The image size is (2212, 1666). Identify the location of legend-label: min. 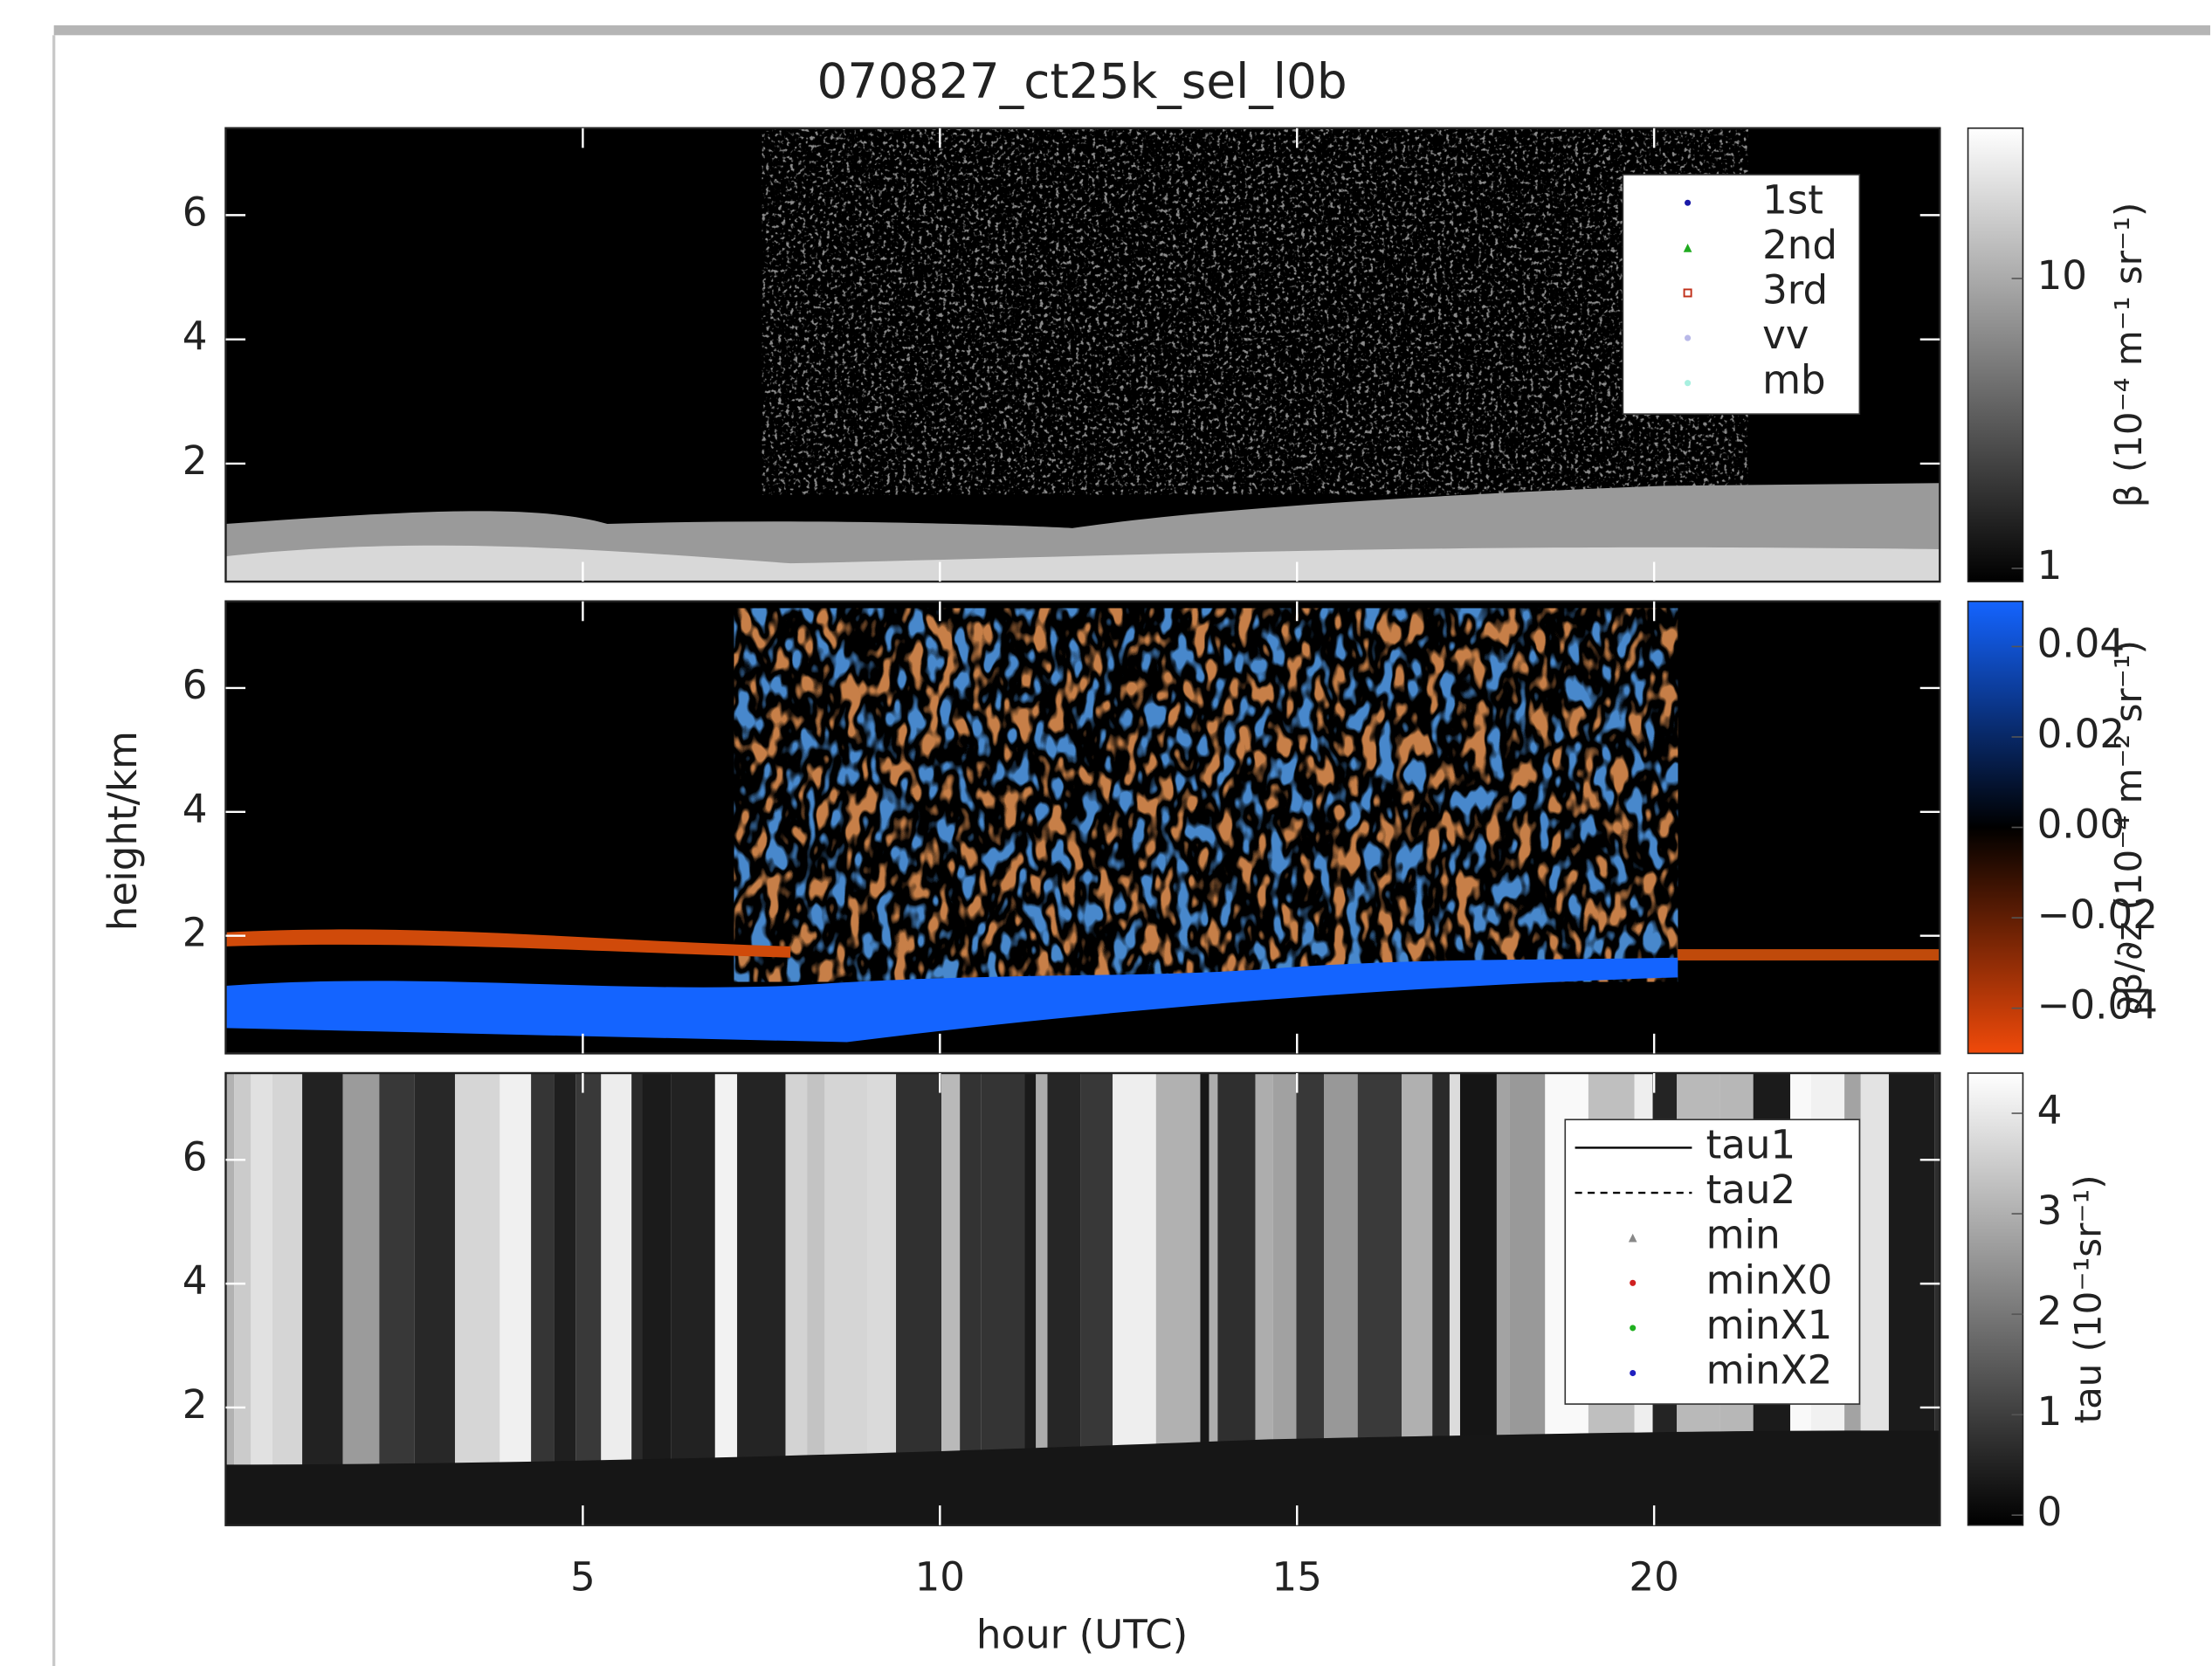
(1743, 1235).